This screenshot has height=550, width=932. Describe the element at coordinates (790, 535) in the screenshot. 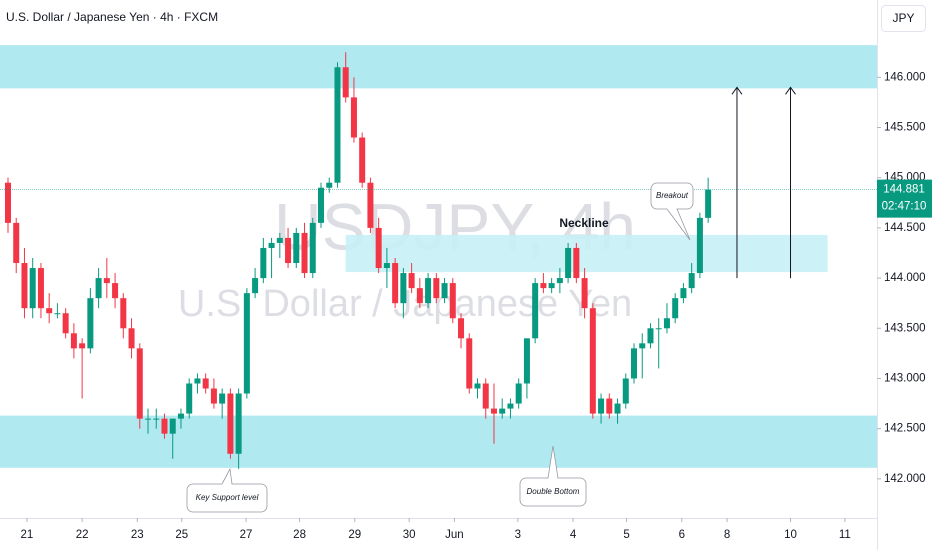

I see `x-tick-label: 10` at that location.